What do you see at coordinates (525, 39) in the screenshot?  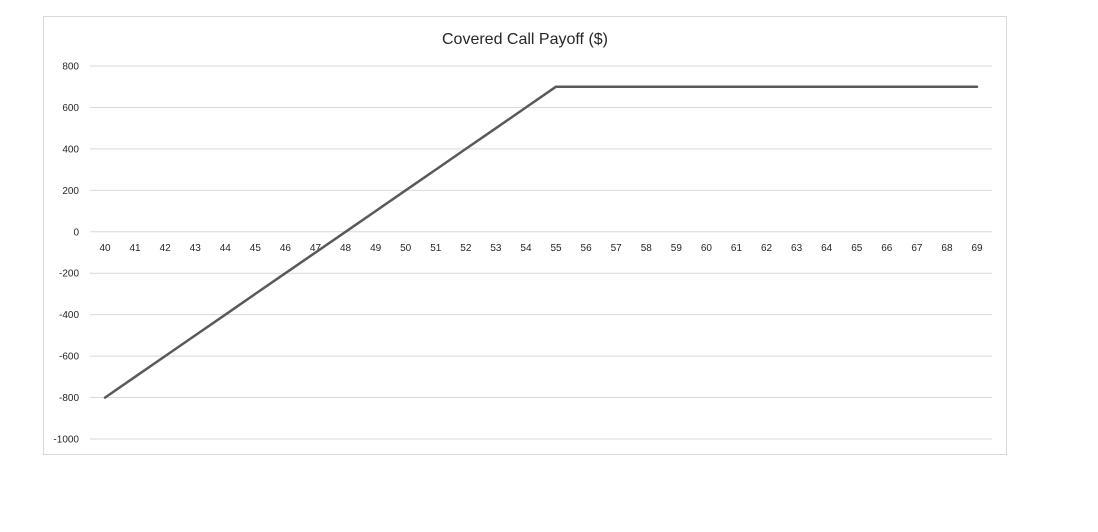 I see `chart-title: Covered Call Payoff ($)` at bounding box center [525, 39].